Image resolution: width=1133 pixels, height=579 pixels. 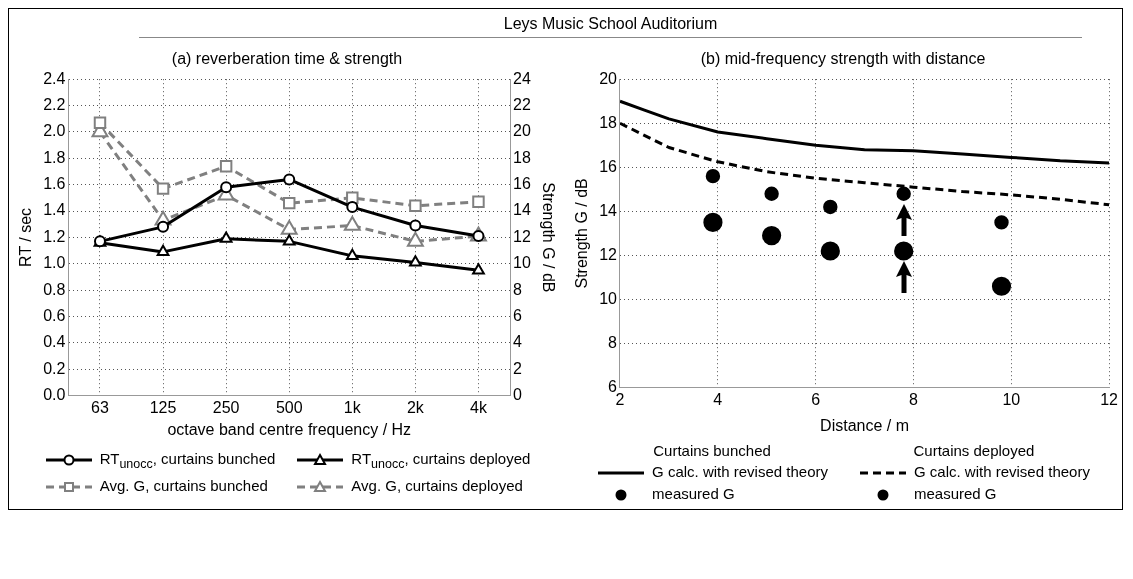 I want to click on y2-tick-label: 10, so click(x=522, y=263).